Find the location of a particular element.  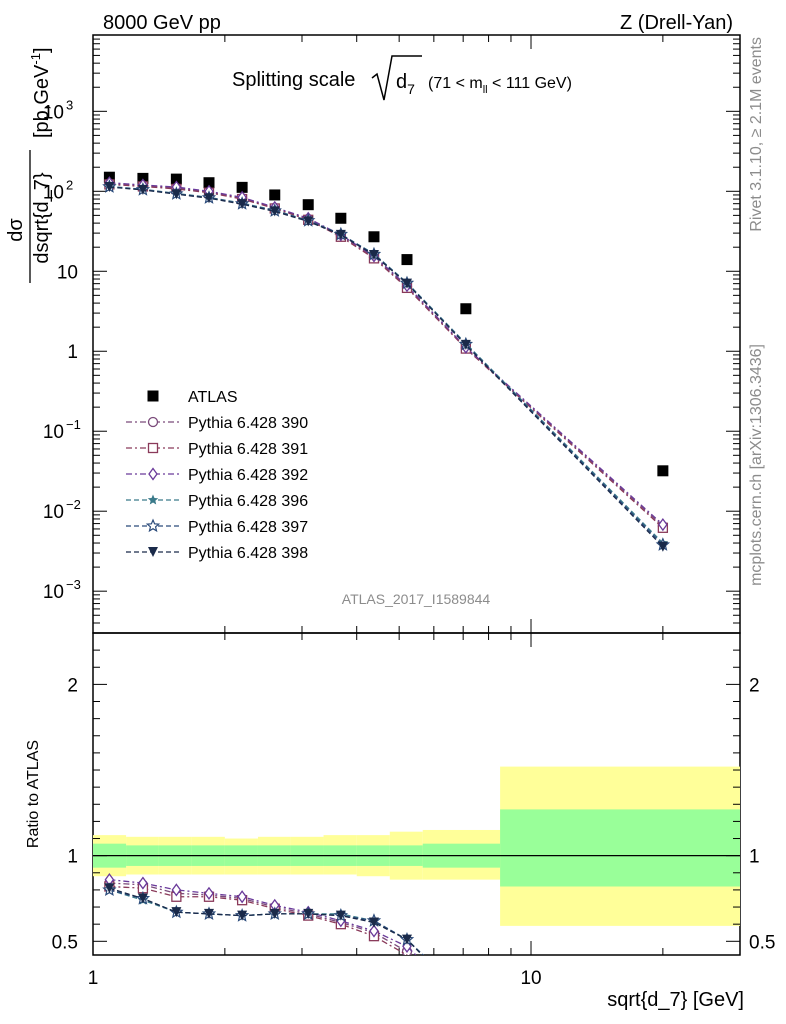

ratio-y-tick-label: 0.5 is located at coordinates (65, 942).